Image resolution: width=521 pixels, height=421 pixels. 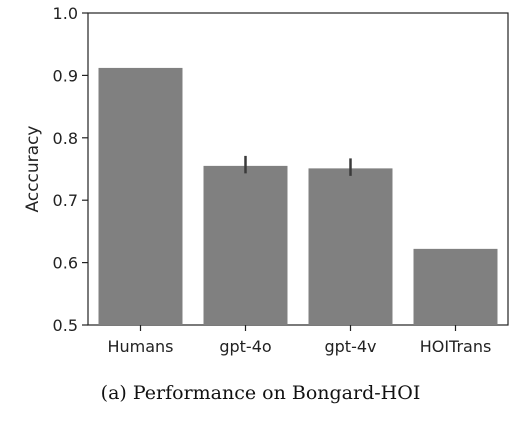 I want to click on x-tick-label-2: gpt-4v, so click(x=350, y=346).